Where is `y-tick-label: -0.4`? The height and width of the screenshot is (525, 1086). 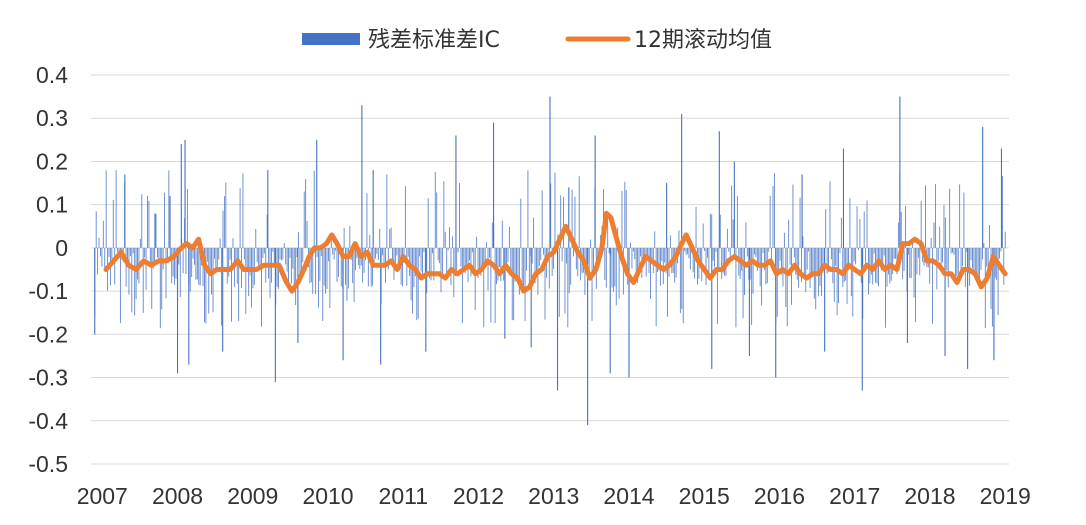
y-tick-label: -0.4 is located at coordinates (48, 421).